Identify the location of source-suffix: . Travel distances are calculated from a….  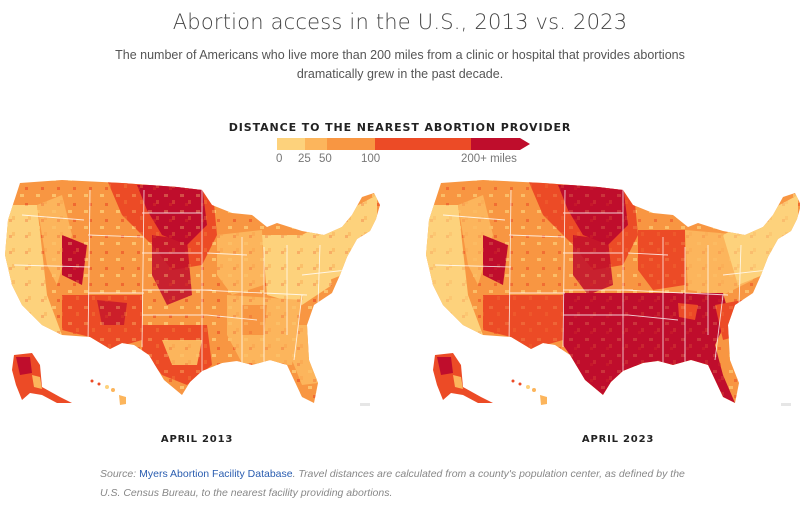
(392, 483).